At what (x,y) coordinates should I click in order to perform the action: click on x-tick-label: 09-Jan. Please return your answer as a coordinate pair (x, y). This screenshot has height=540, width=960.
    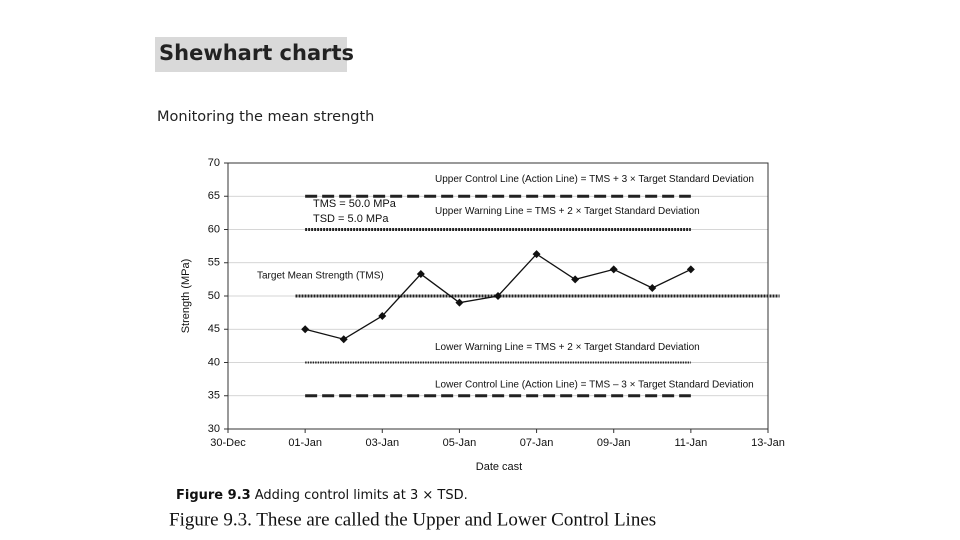
    Looking at the image, I should click on (614, 443).